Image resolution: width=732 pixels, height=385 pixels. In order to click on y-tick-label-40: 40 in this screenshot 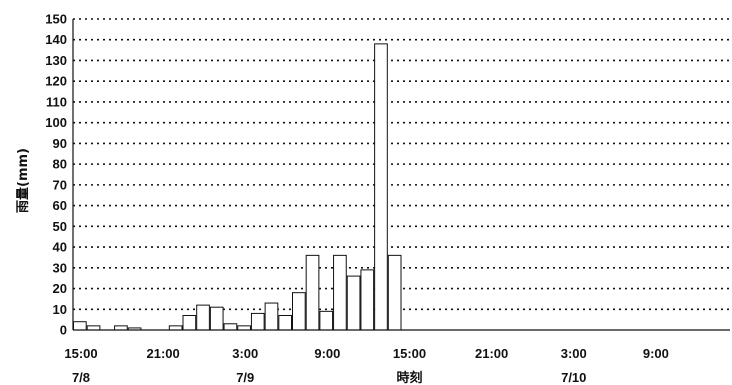, I will do `click(60, 247)`.